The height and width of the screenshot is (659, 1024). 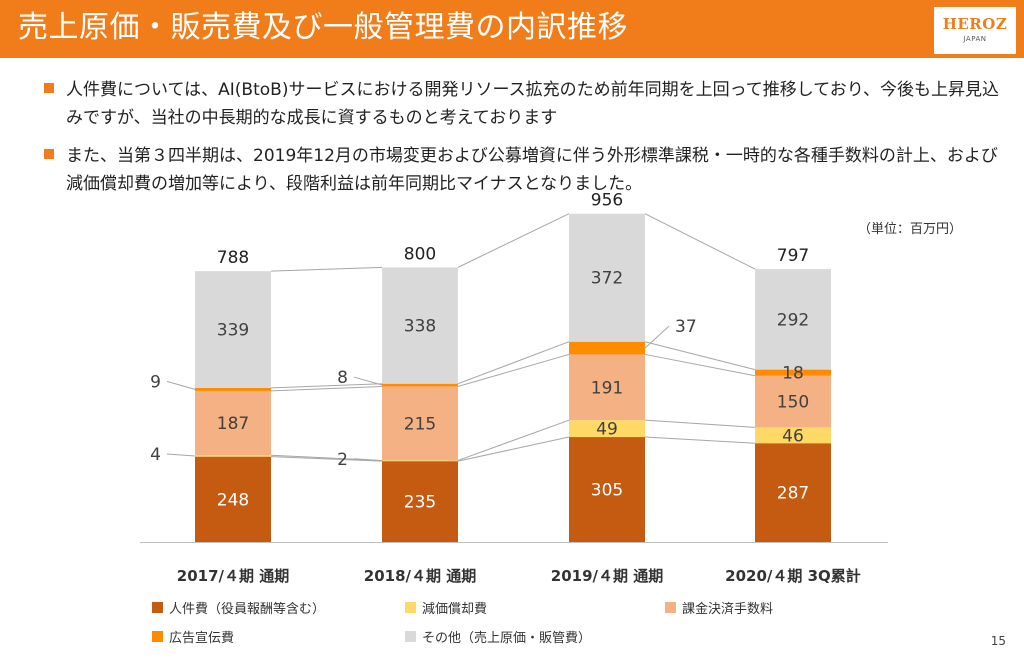 I want to click on category-label: 2018/４期 通期, so click(x=420, y=576).